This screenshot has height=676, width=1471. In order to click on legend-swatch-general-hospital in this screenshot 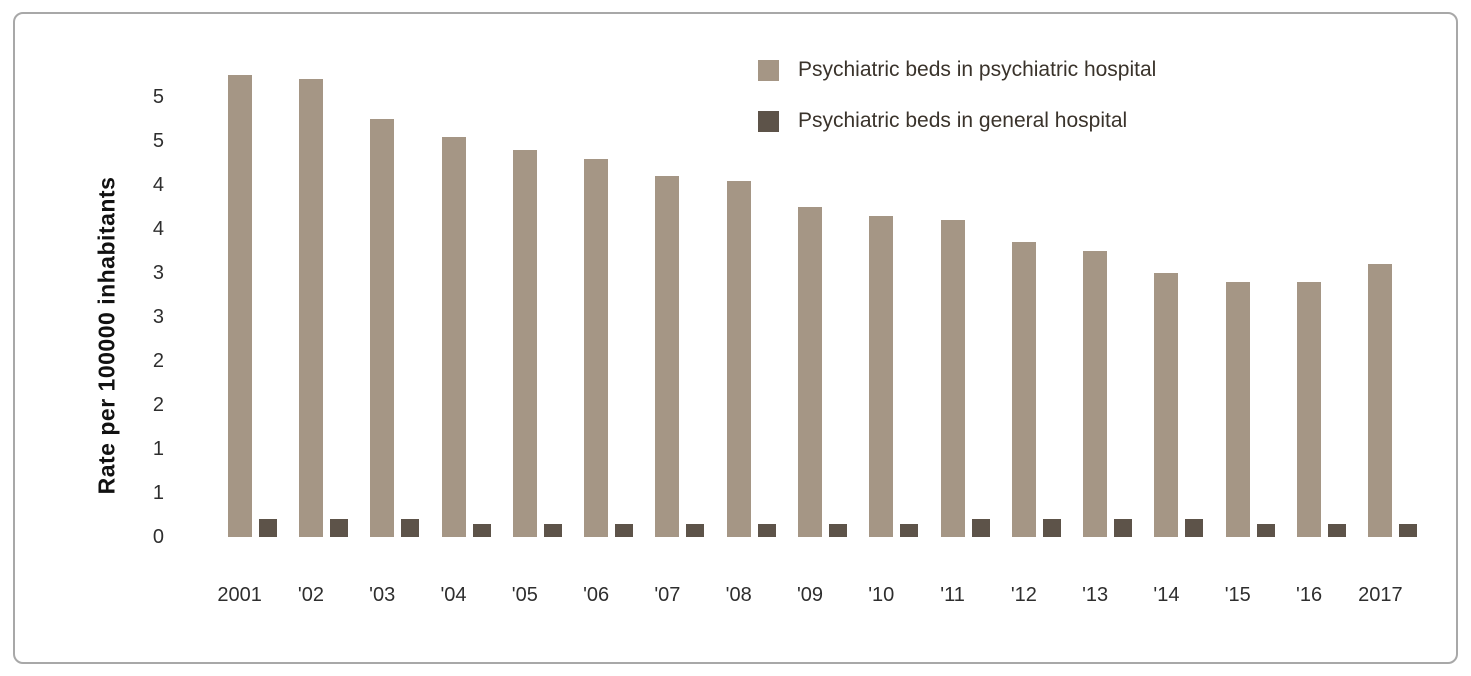, I will do `click(768, 121)`.